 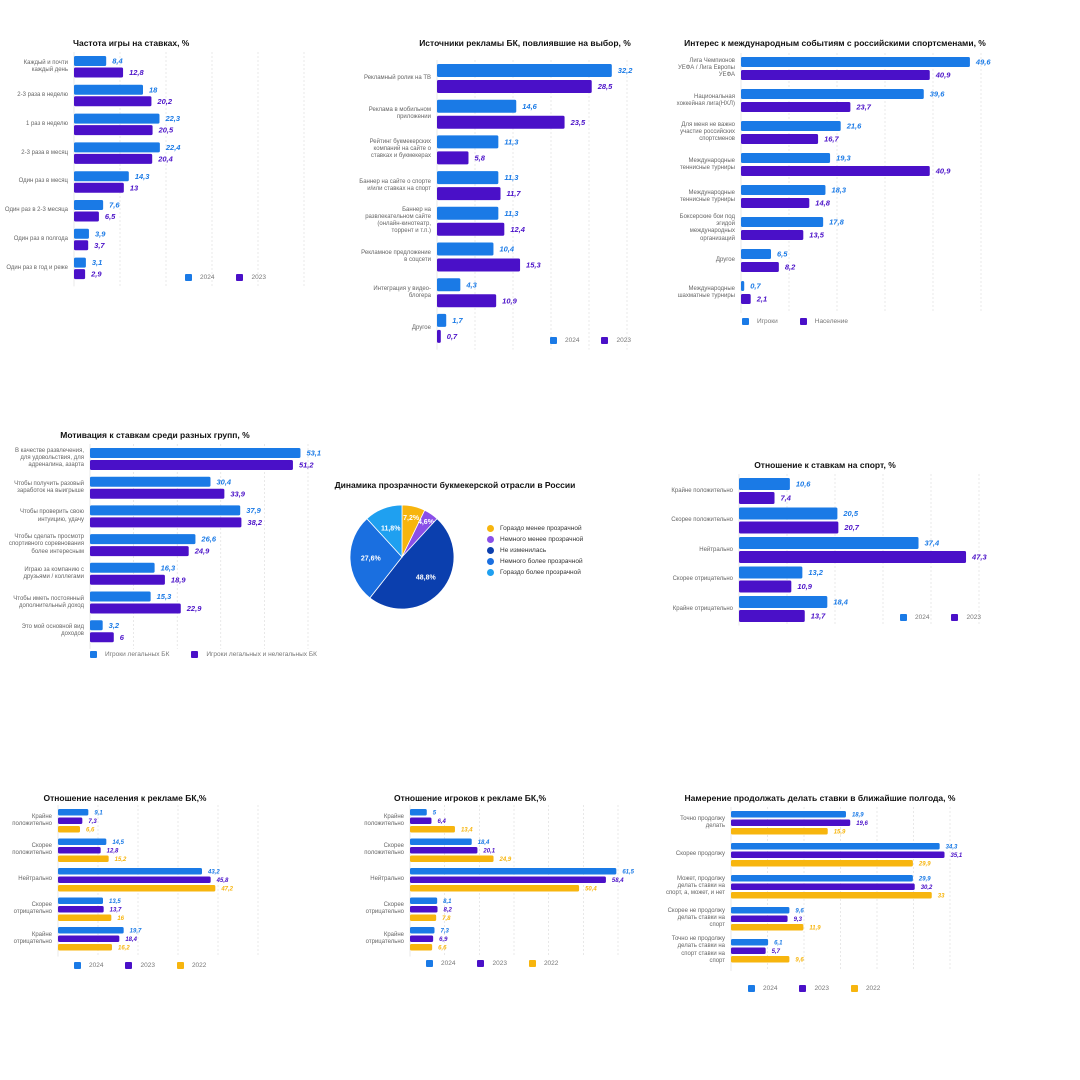 What do you see at coordinates (384, 850) in the screenshot?
I see `category-label: Скорее положительно` at bounding box center [384, 850].